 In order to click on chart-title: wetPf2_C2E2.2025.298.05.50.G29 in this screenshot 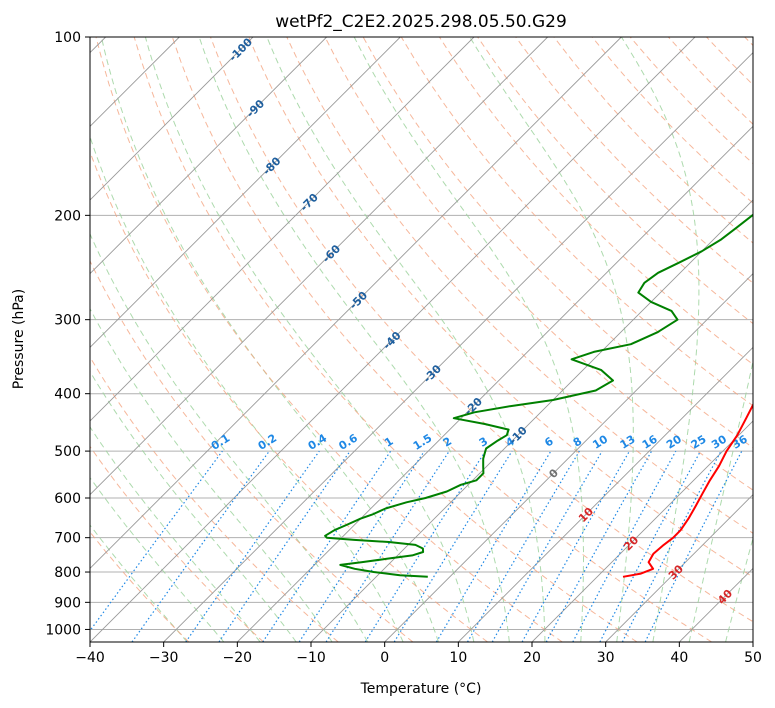, I will do `click(421, 22)`.